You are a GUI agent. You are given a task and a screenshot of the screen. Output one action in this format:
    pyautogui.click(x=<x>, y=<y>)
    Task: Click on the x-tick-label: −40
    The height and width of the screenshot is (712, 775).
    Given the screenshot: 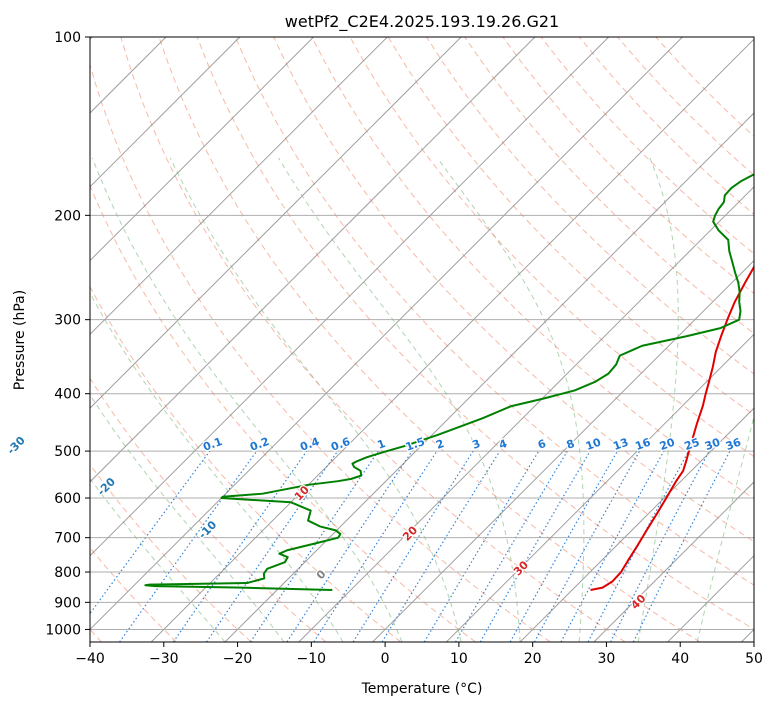 What is the action you would take?
    pyautogui.click(x=90, y=659)
    